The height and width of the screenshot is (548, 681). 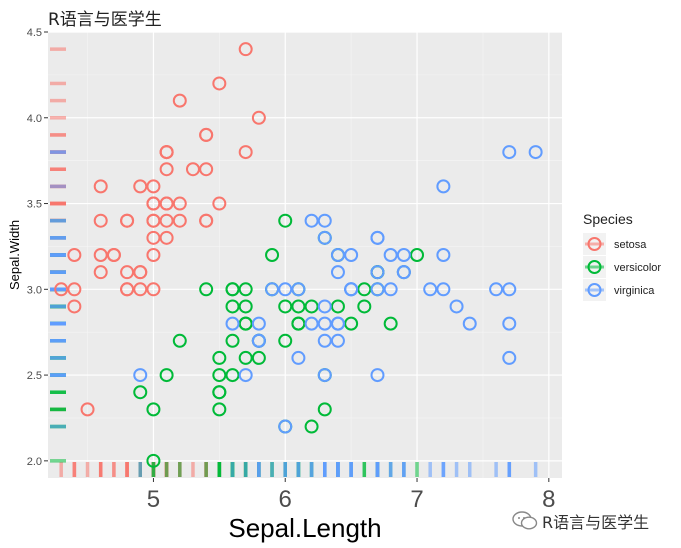 I want to click on y-axis-label: Sepal.Width, so click(x=14, y=255).